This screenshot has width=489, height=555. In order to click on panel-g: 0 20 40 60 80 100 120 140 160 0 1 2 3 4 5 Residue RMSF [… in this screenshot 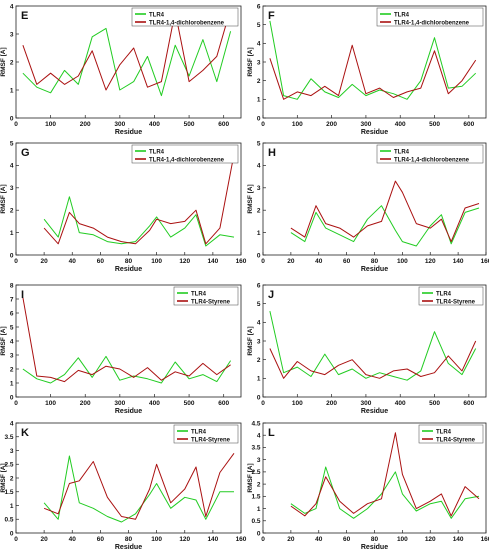, I will do `click(123, 206)`.